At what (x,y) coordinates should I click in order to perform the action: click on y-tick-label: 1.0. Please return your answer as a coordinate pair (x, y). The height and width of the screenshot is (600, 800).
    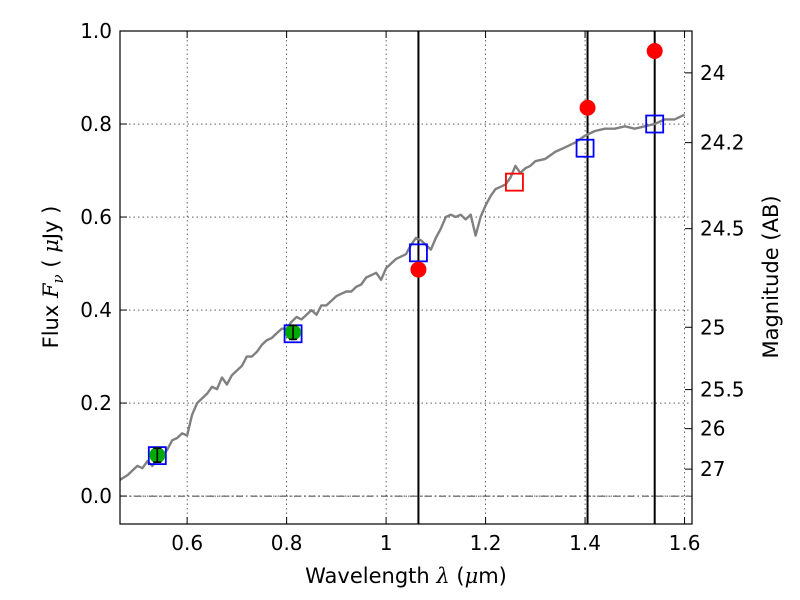
    Looking at the image, I should click on (96, 31).